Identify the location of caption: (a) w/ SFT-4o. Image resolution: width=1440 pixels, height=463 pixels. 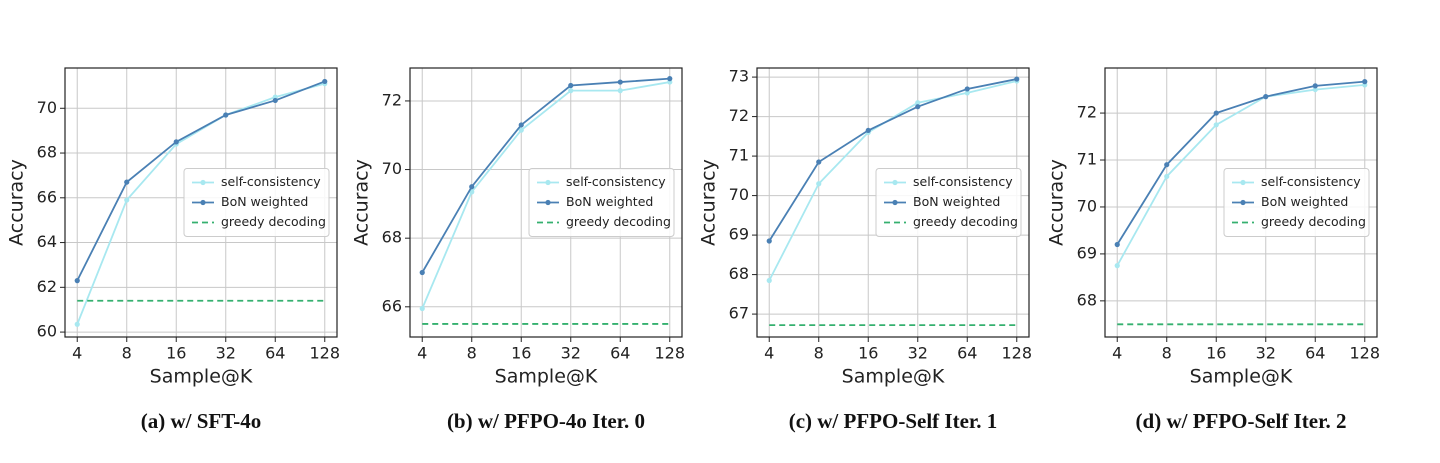
(201, 421).